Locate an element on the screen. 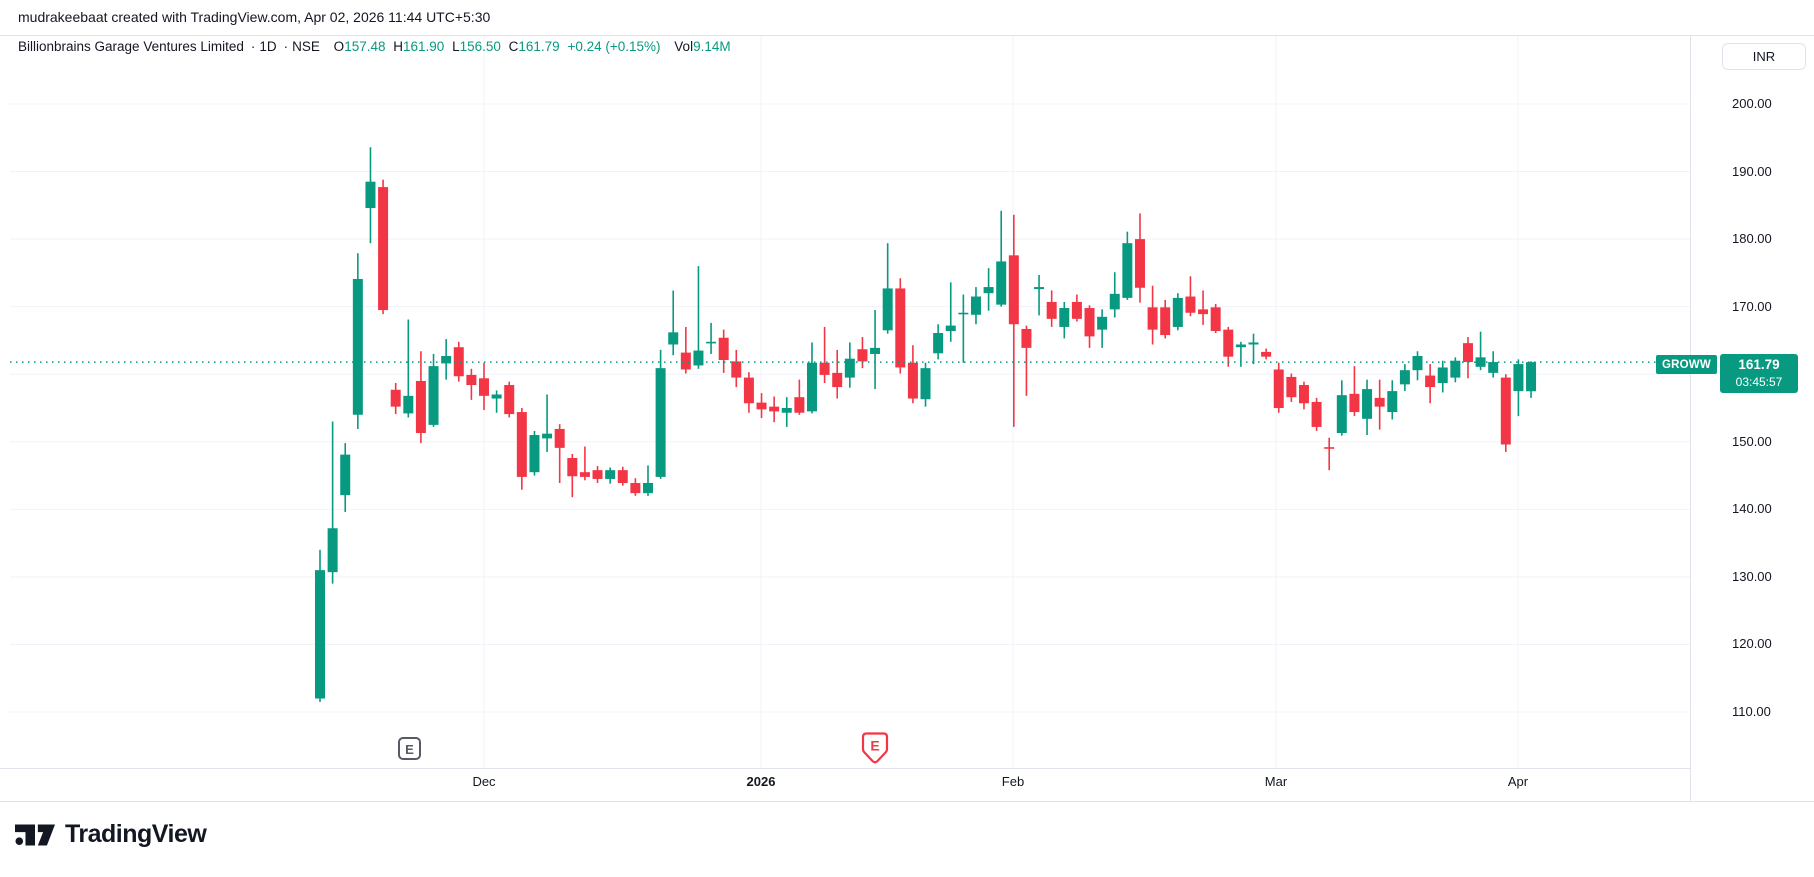  change-value: +0.24 (+0.15%) is located at coordinates (614, 46).